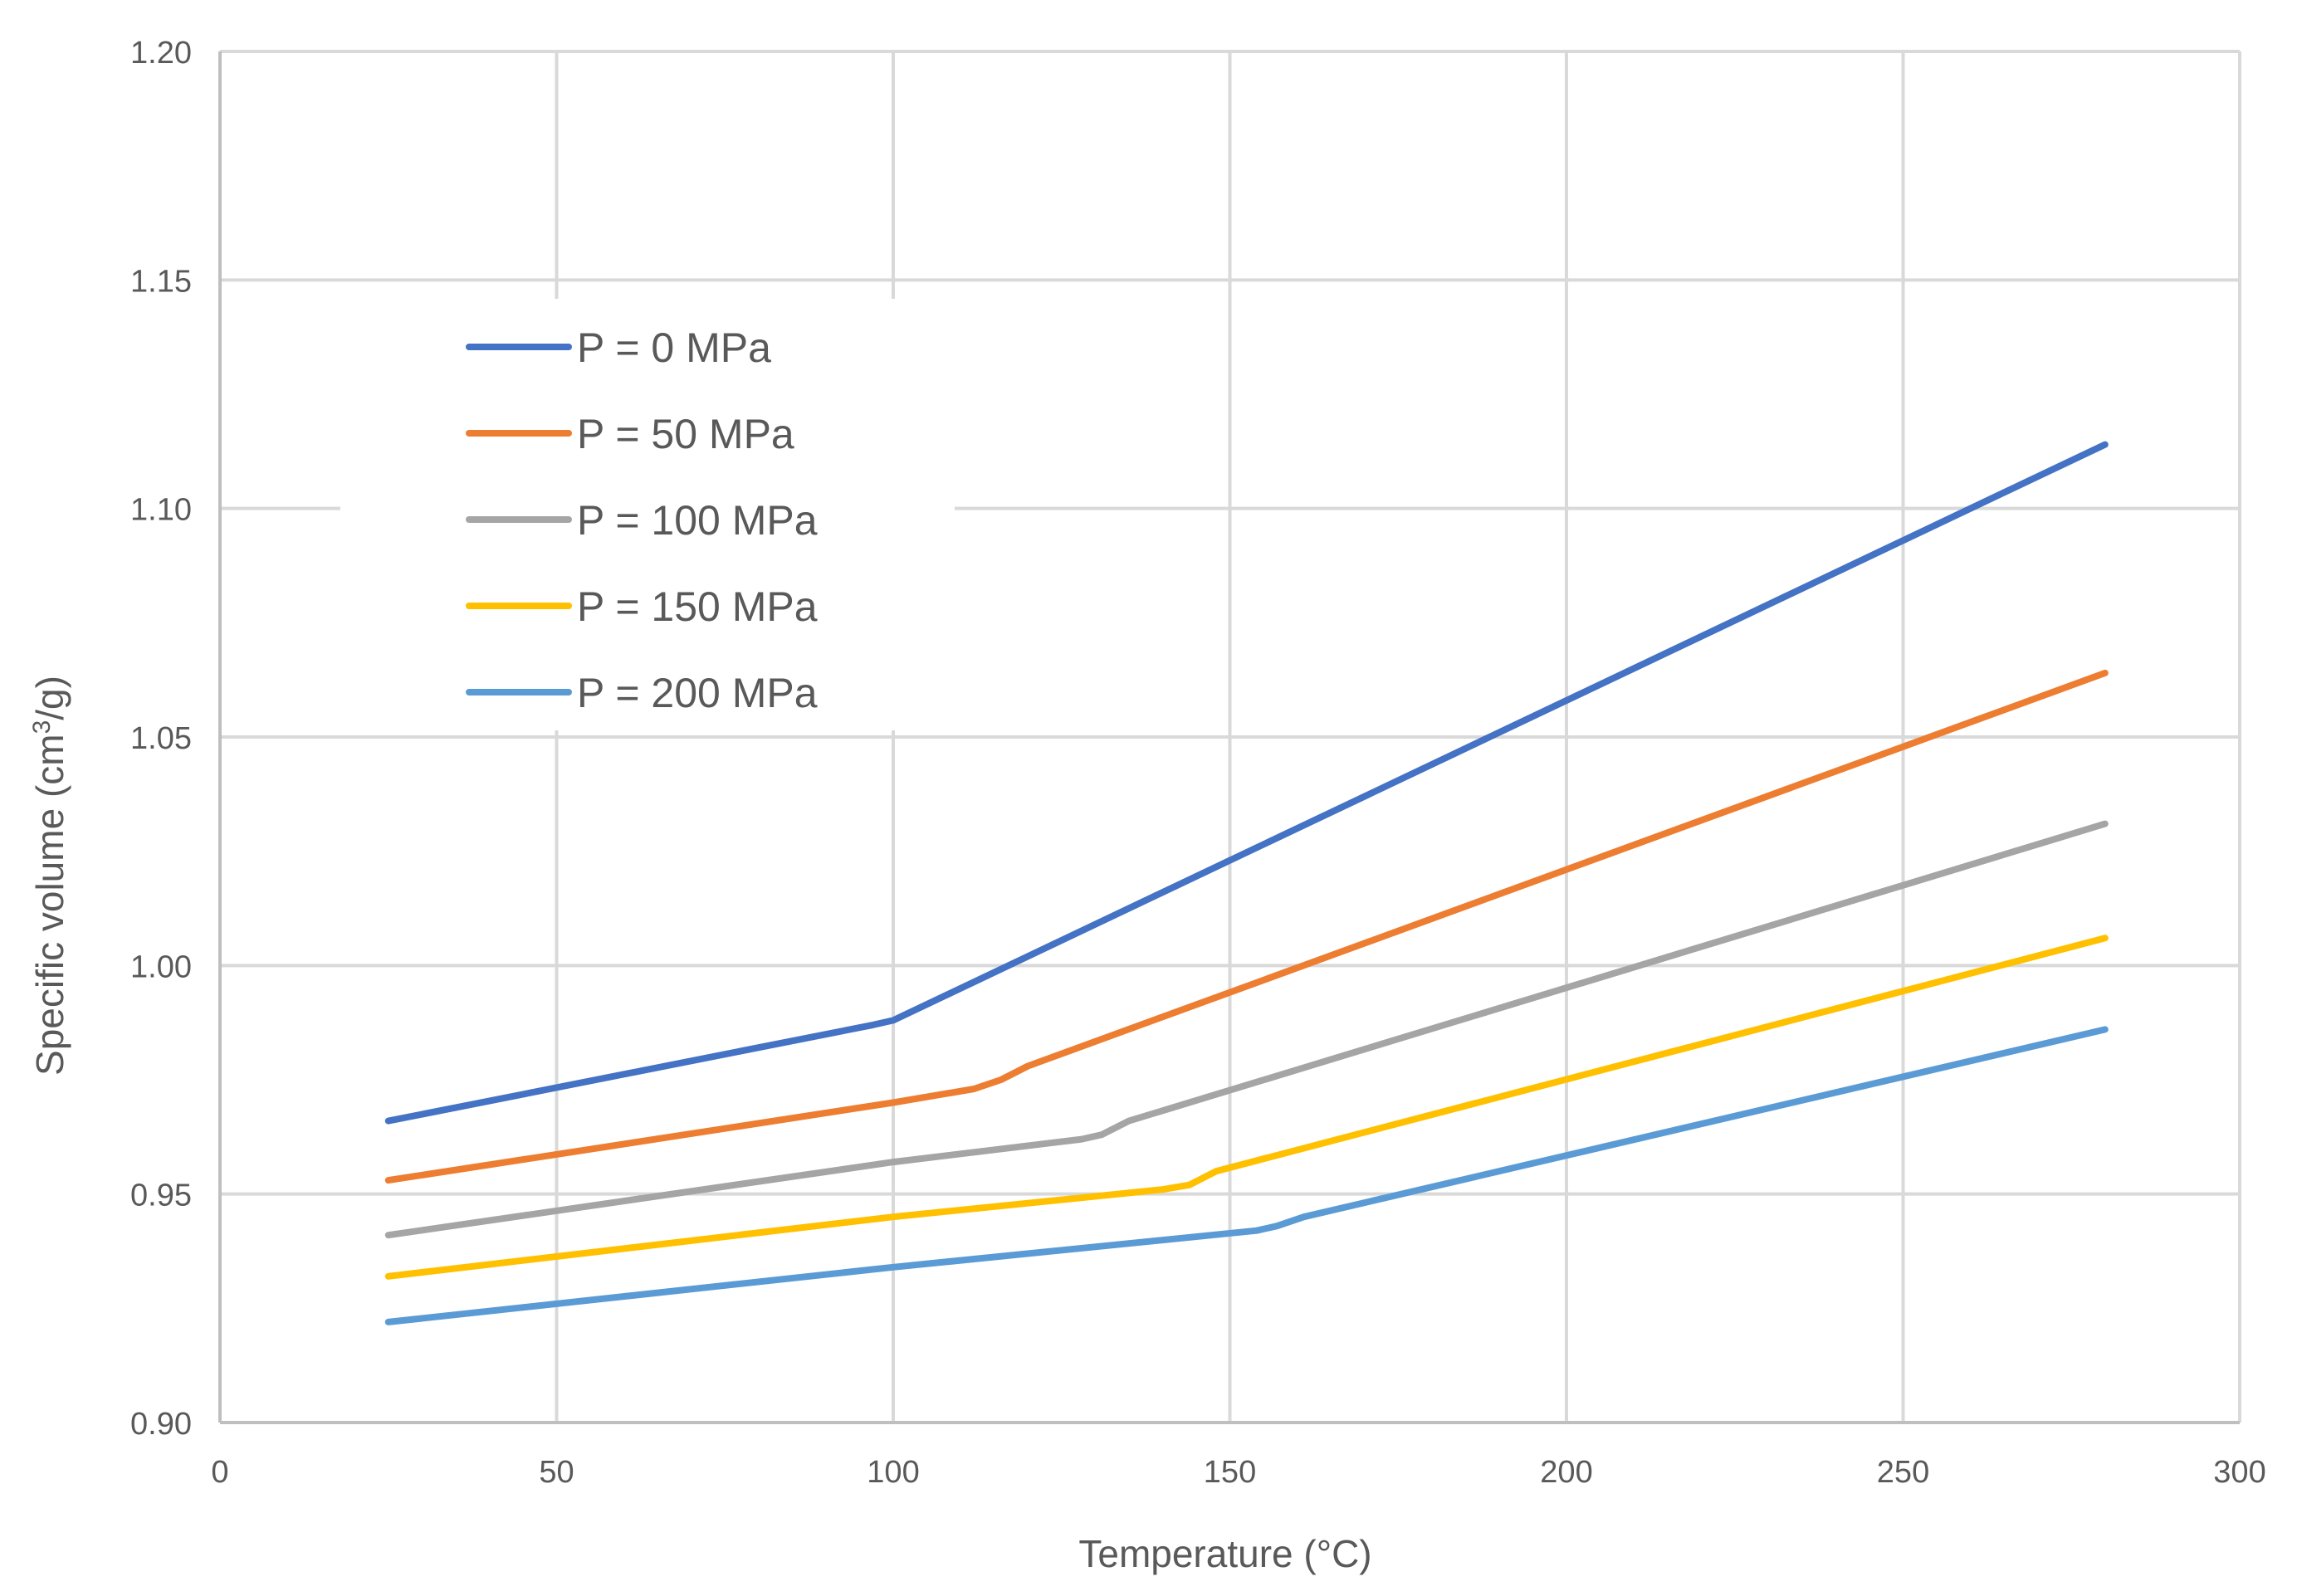  I want to click on x-tick-label: 0, so click(219, 1472).